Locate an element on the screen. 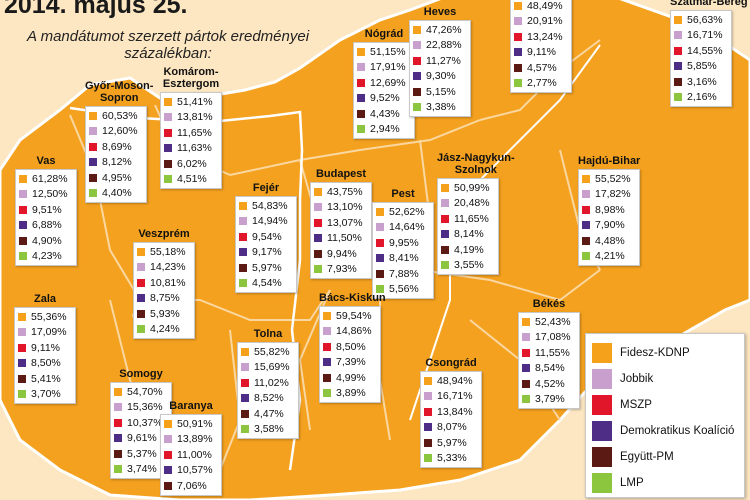  result-row: 10,57% is located at coordinates (191, 471).